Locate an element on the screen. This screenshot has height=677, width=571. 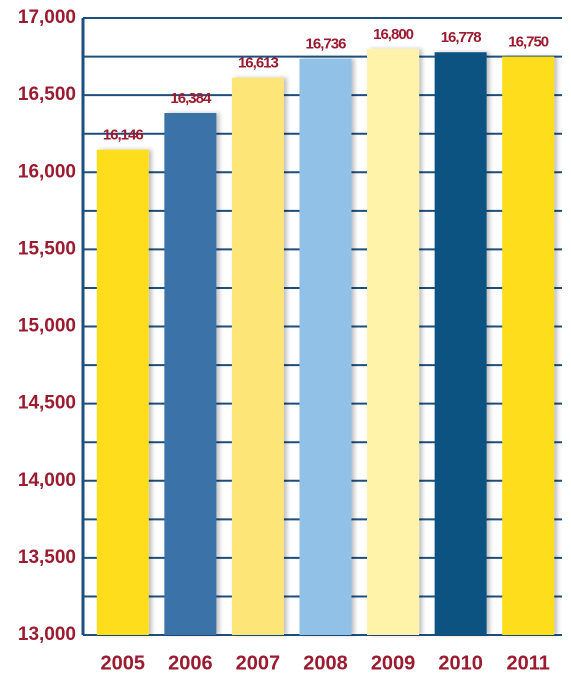
x-tick-label: 2005 is located at coordinates (123, 663).